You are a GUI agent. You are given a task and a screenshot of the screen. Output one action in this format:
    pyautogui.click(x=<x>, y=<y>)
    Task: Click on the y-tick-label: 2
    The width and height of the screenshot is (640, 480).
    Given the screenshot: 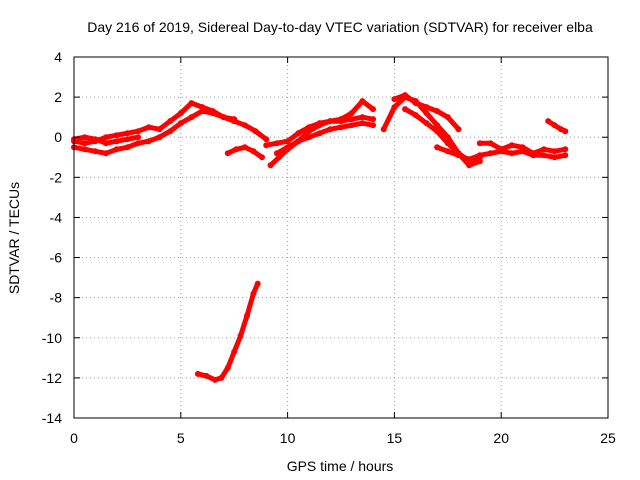 What is the action you would take?
    pyautogui.click(x=58, y=97)
    